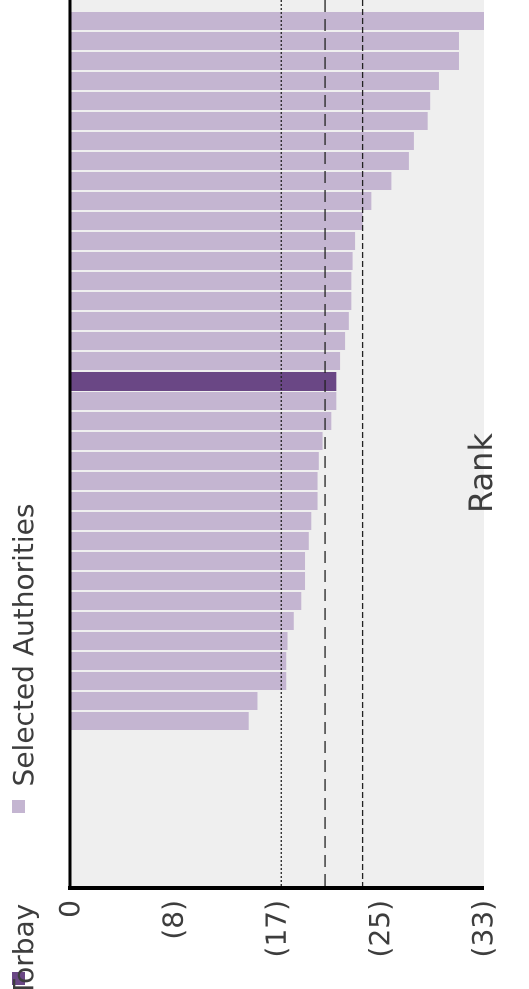 Image resolution: width=529 pixels, height=989 pixels. What do you see at coordinates (23, 946) in the screenshot?
I see `legend-label-torbay: Torbay` at bounding box center [23, 946].